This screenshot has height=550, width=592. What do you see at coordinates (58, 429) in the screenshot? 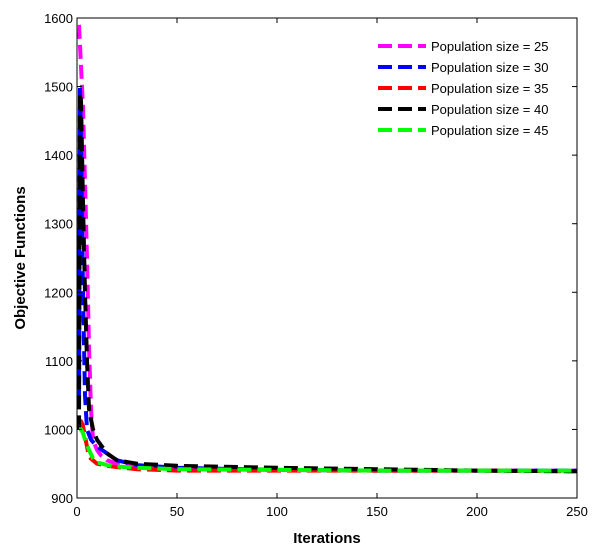
I see `y-tick-label: 1000` at bounding box center [58, 429].